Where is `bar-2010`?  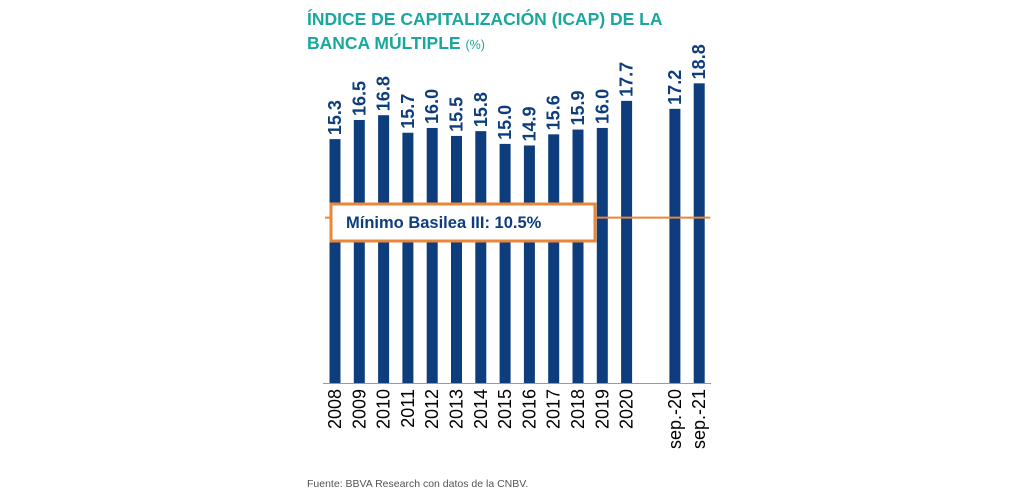
bar-2010 is located at coordinates (384, 249).